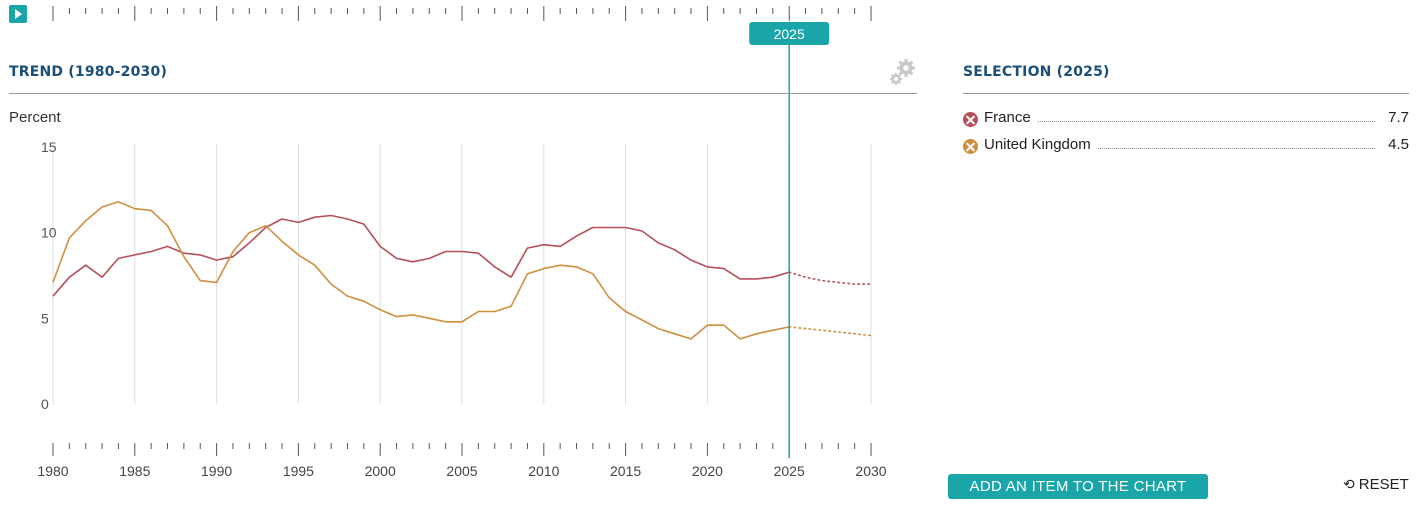 The image size is (1423, 507). I want to click on series-projection-france, so click(830, 278).